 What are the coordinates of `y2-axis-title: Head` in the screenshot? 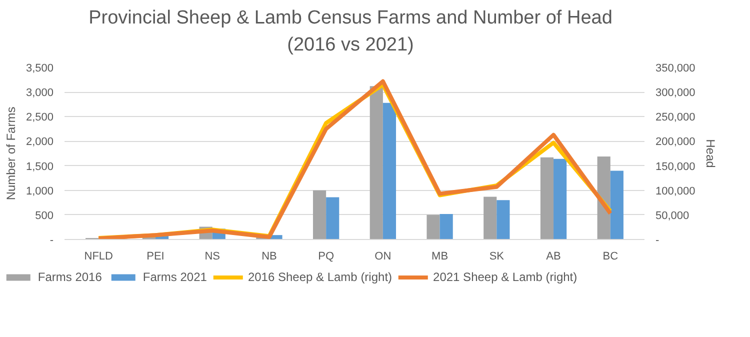 It's located at (710, 153).